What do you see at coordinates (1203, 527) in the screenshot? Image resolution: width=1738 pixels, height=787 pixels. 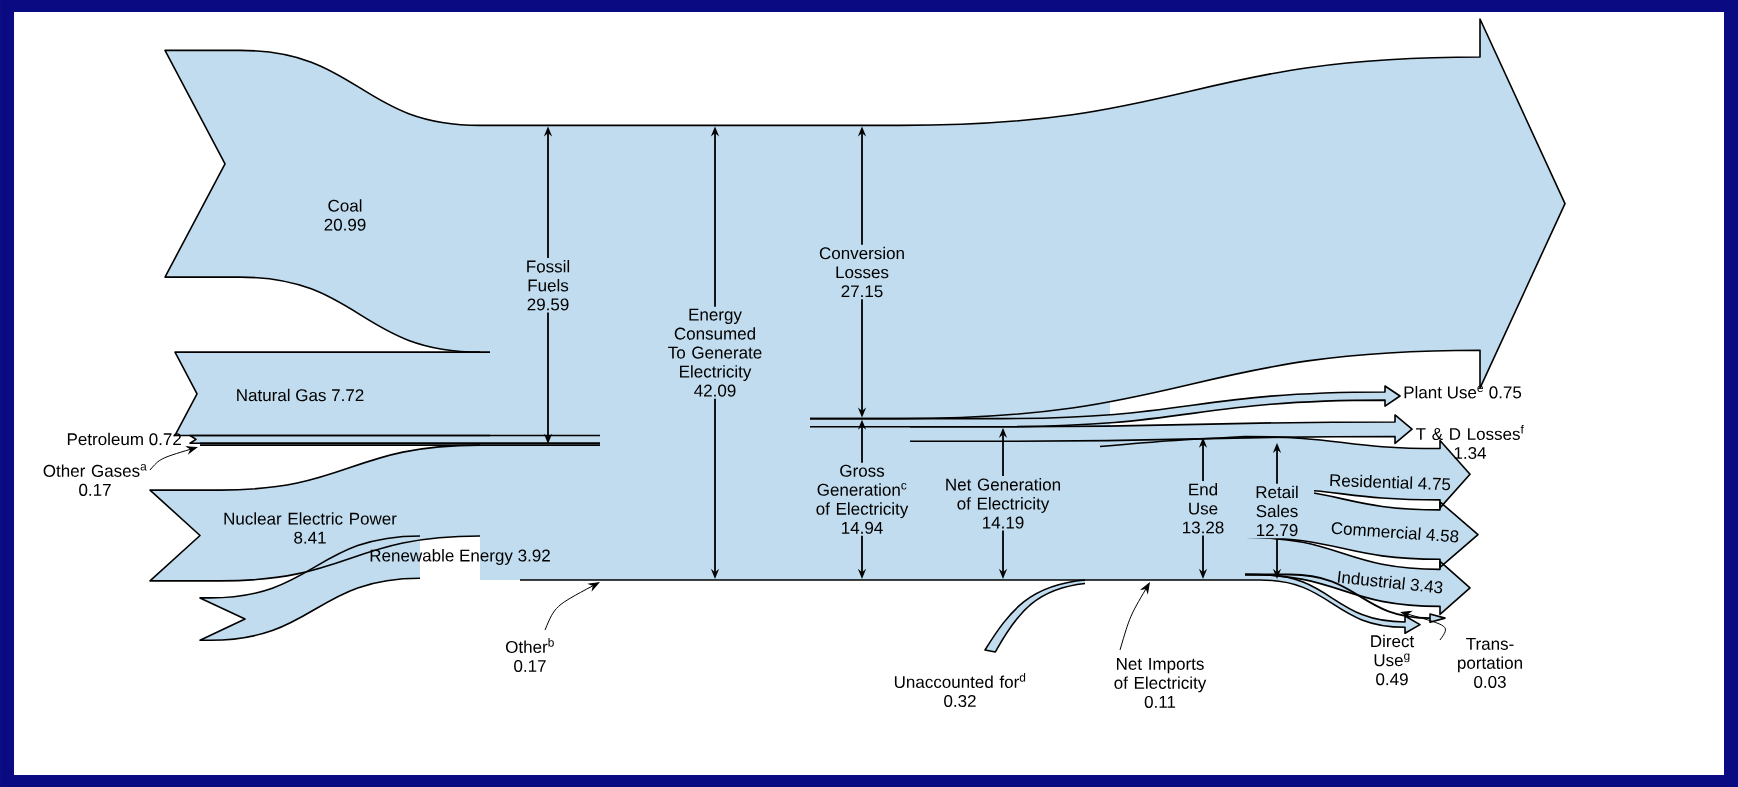 I see `data-label: 13.28` at bounding box center [1203, 527].